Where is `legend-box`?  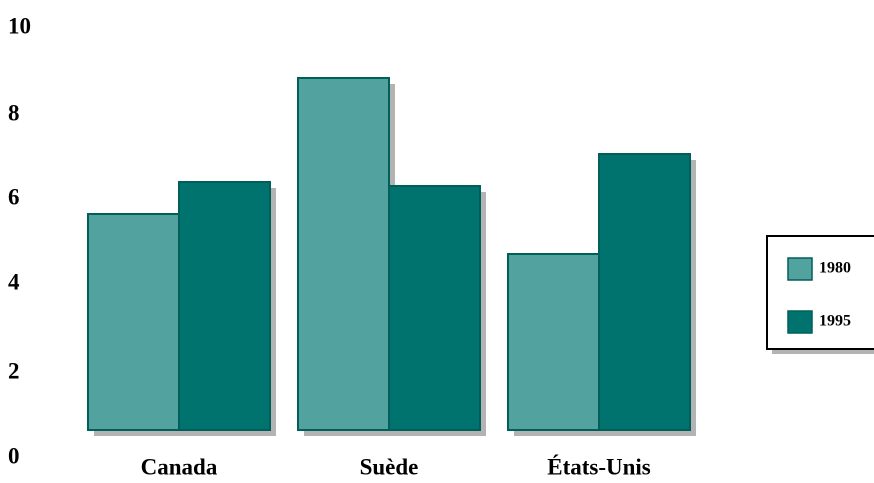 legend-box is located at coordinates (820, 292).